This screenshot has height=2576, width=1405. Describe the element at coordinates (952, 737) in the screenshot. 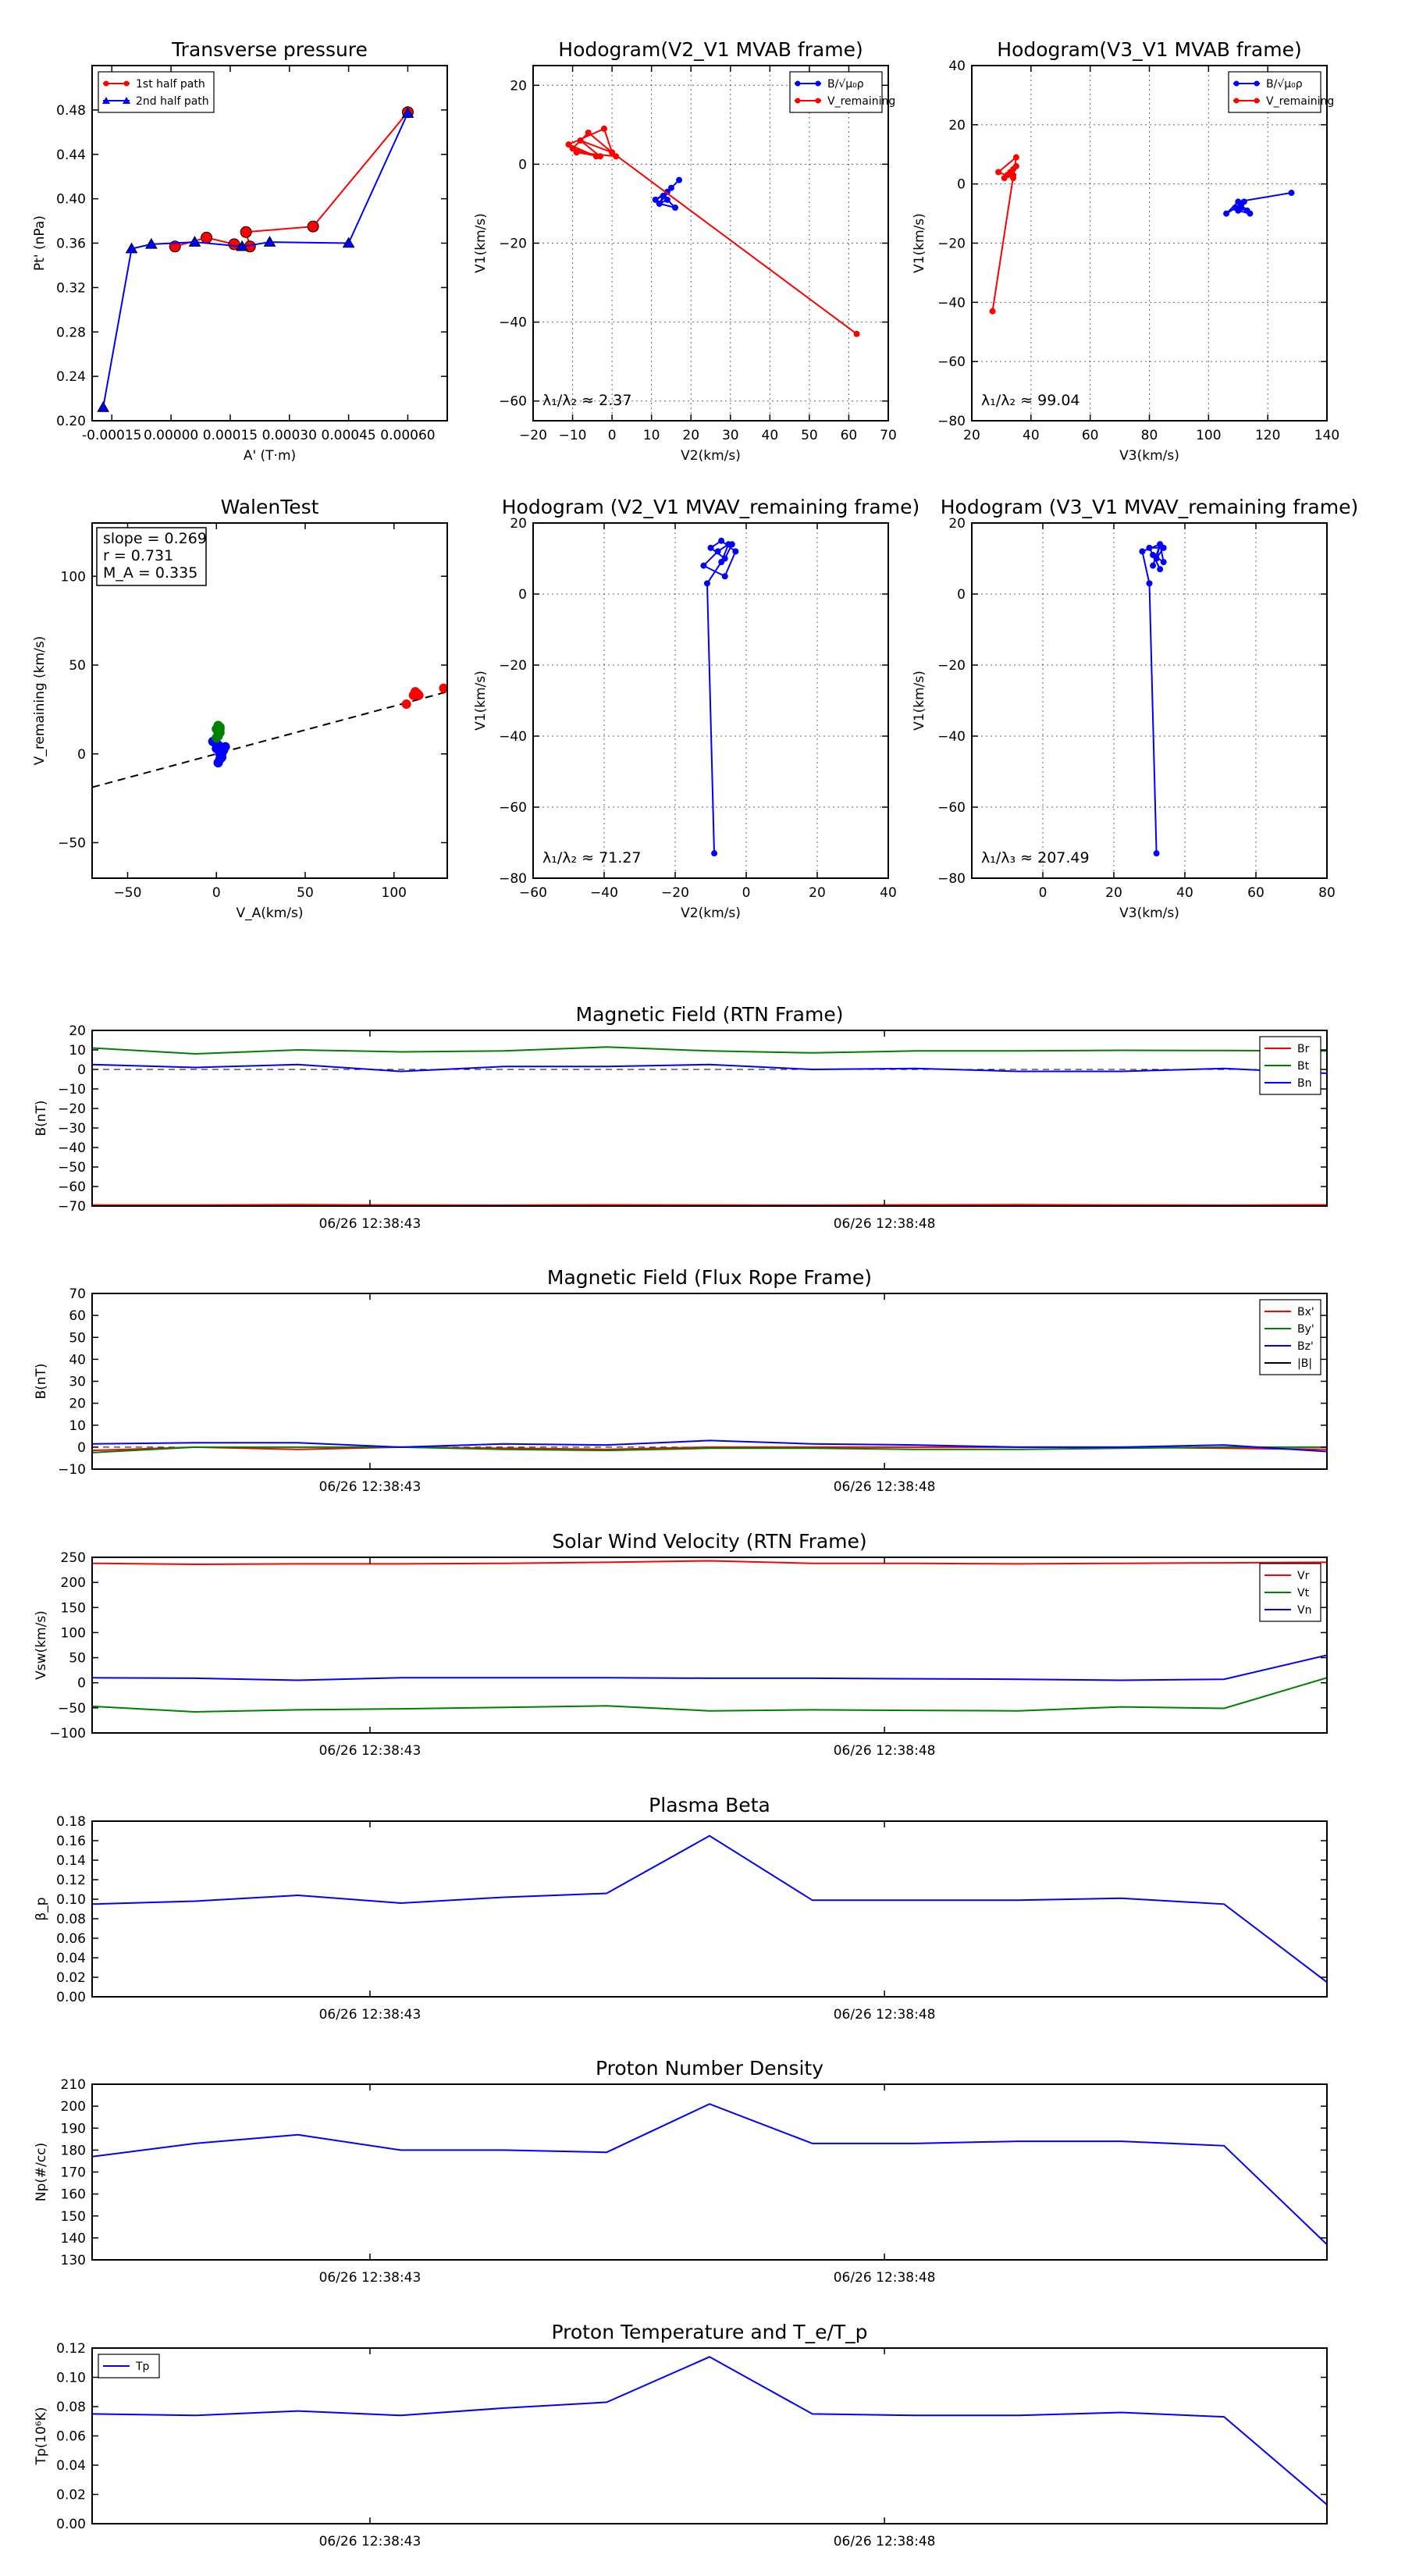

I see `y-tick-label: −40` at that location.